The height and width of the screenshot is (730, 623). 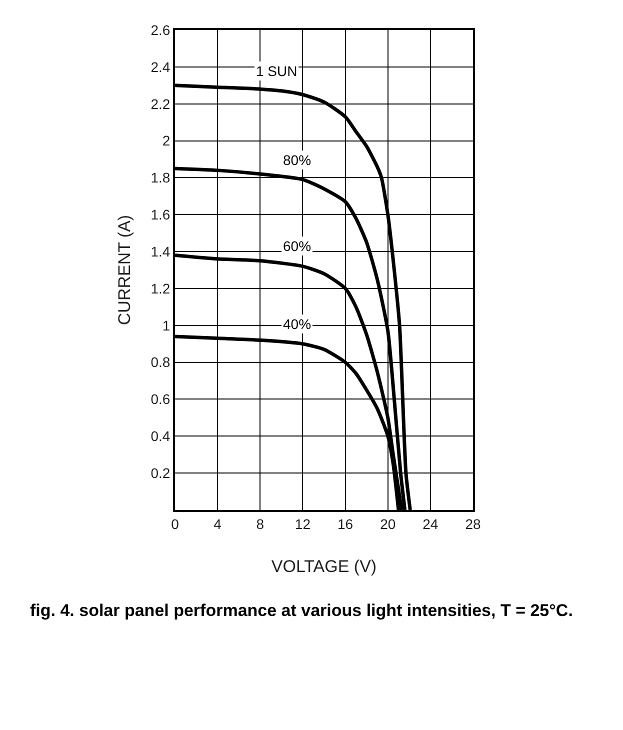 I want to click on series-label: 60%, so click(x=297, y=246).